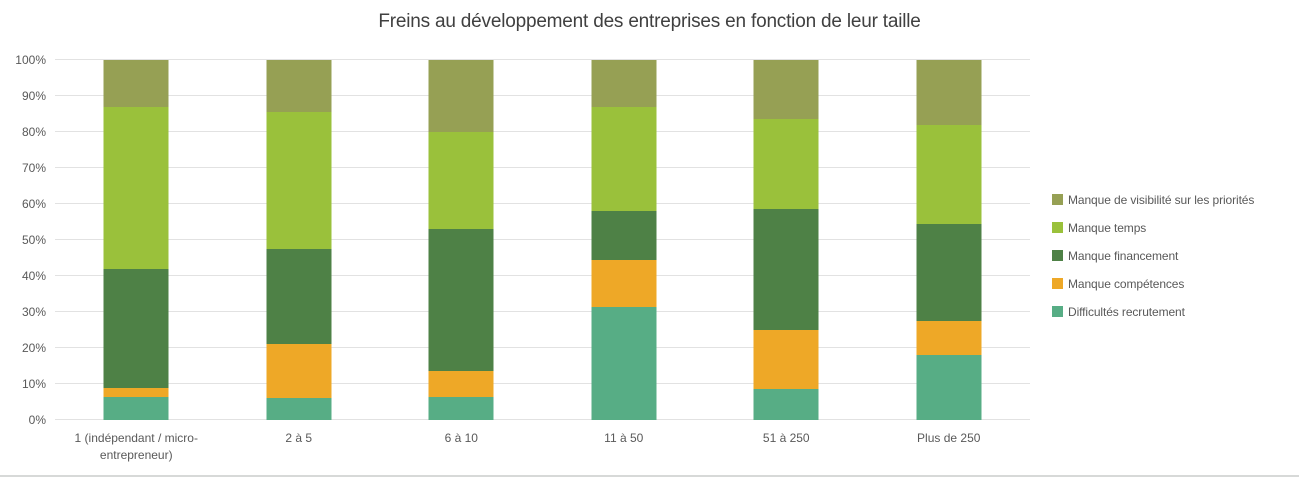  I want to click on y-axis-tick-label: 30%, so click(33, 312).